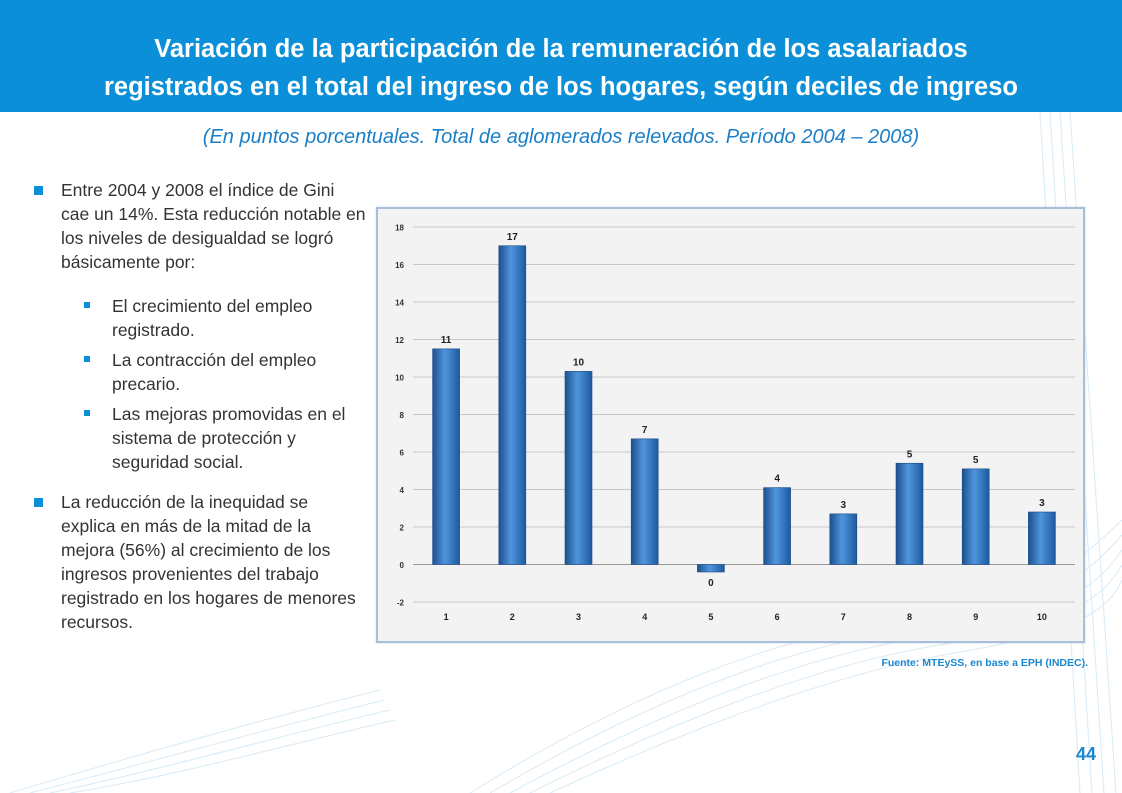  Describe the element at coordinates (975, 617) in the screenshot. I see `x-tick-label: 9` at that location.